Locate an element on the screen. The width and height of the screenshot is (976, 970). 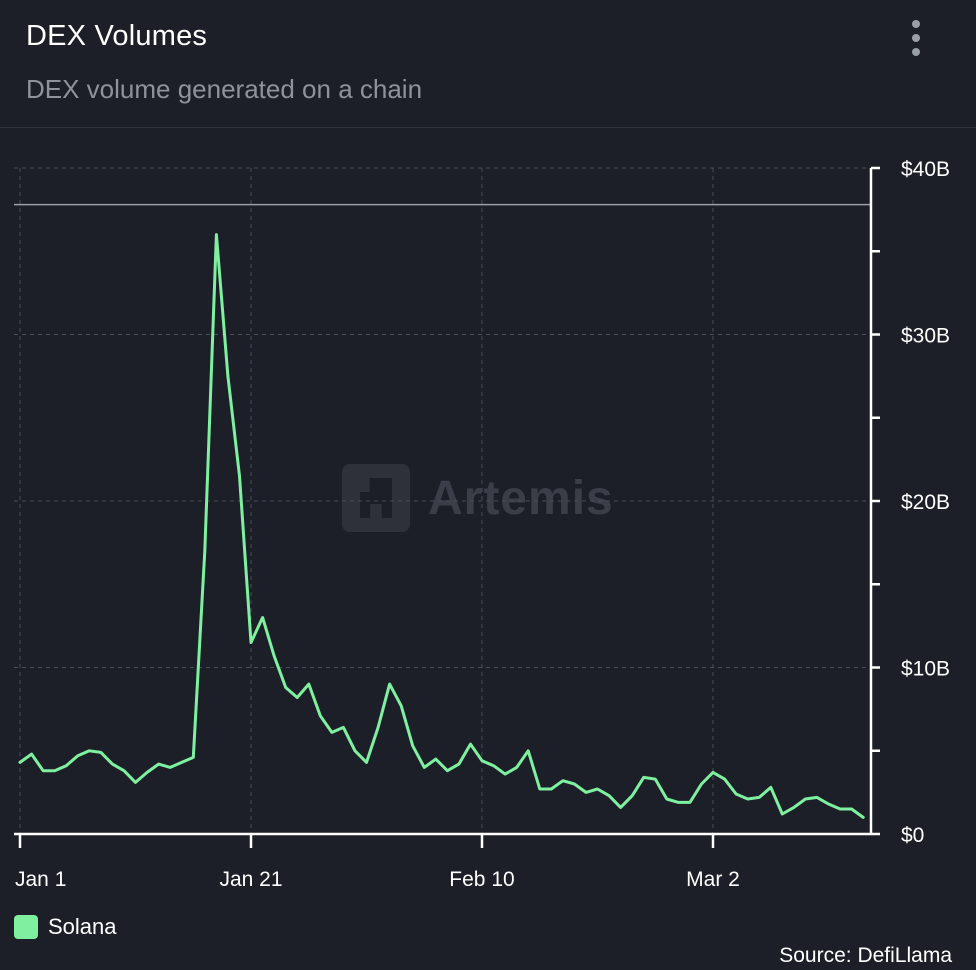
y-tick-label: $10B is located at coordinates (925, 669).